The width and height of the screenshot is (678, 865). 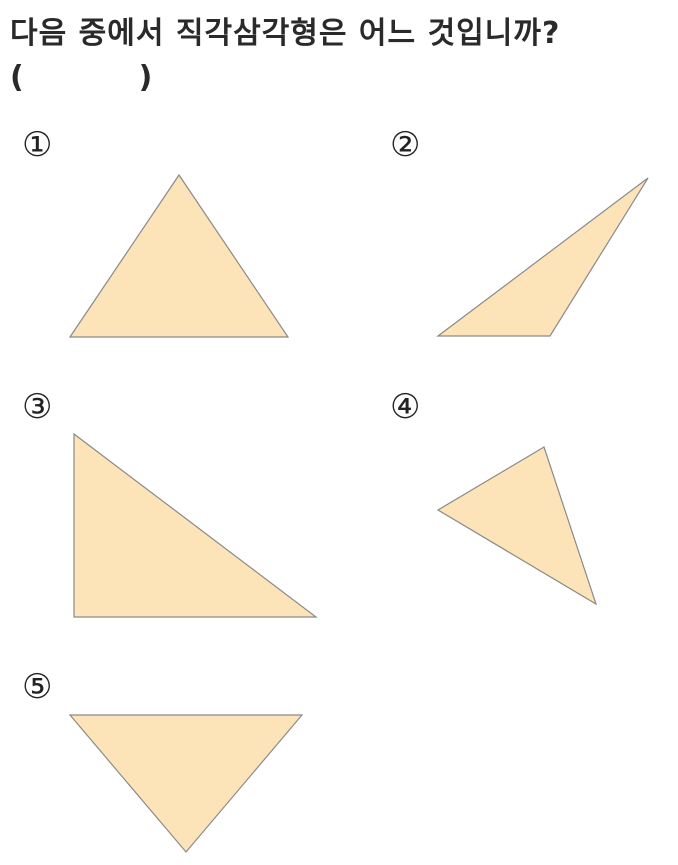 I want to click on question-text: 다음 중에서 직각삼각형은 어느 것입니까?, so click(x=285, y=33).